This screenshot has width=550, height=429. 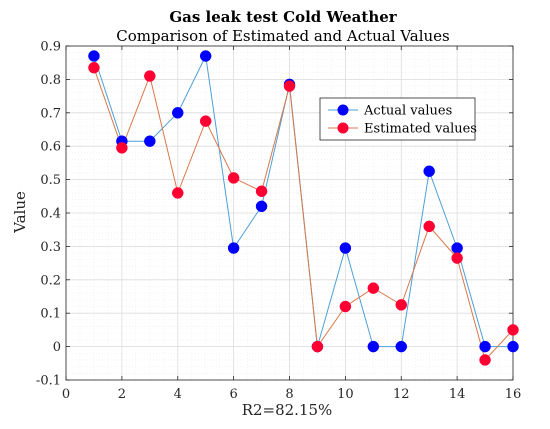 I want to click on y-tick-label: 0.8, so click(x=50, y=80).